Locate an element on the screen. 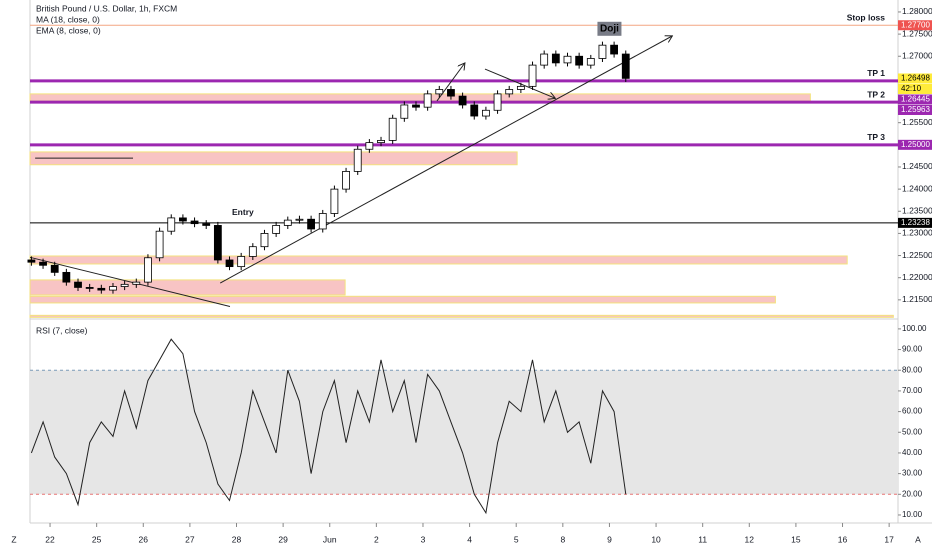 The height and width of the screenshot is (550, 932). y-tick-label: 1.28000 is located at coordinates (917, 11).